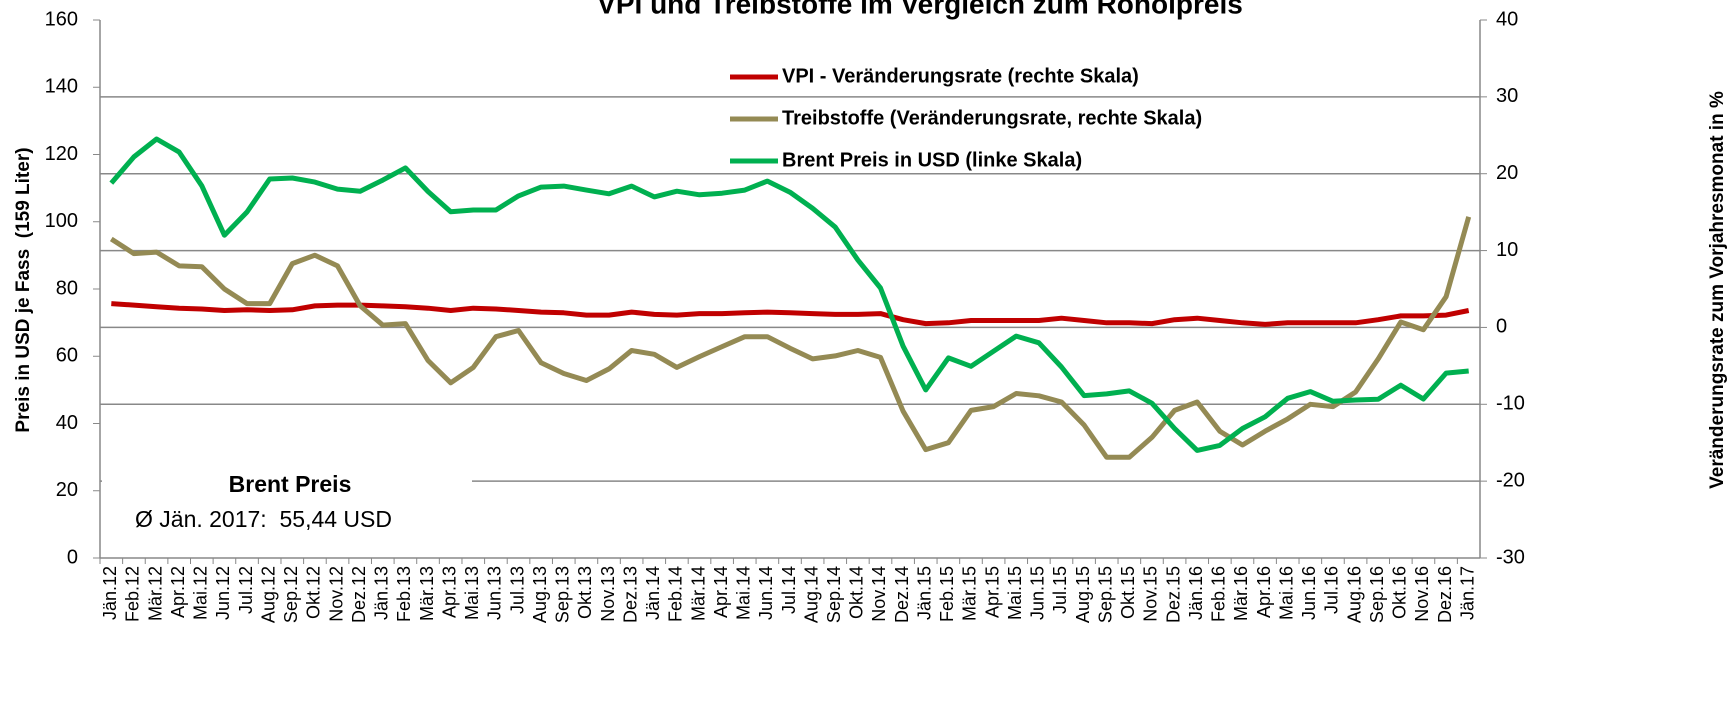 Image resolution: width=1736 pixels, height=712 pixels. I want to click on x-tick-label: Dez.12, so click(359, 594).